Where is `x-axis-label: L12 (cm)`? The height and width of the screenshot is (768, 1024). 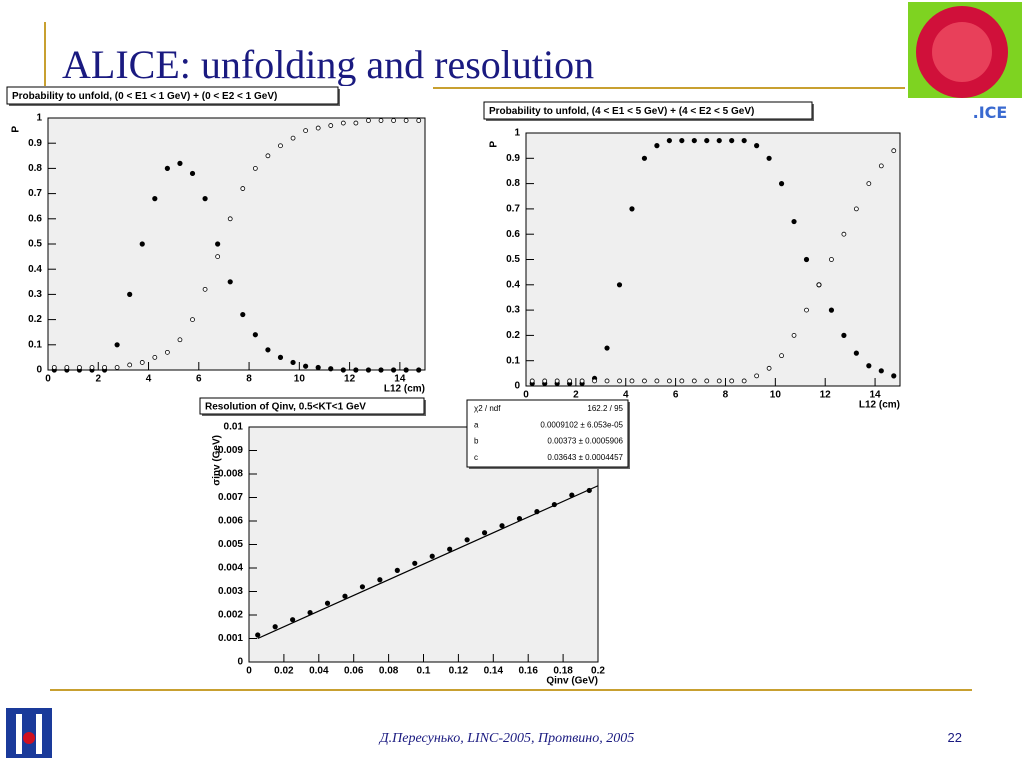 x-axis-label: L12 (cm) is located at coordinates (879, 405).